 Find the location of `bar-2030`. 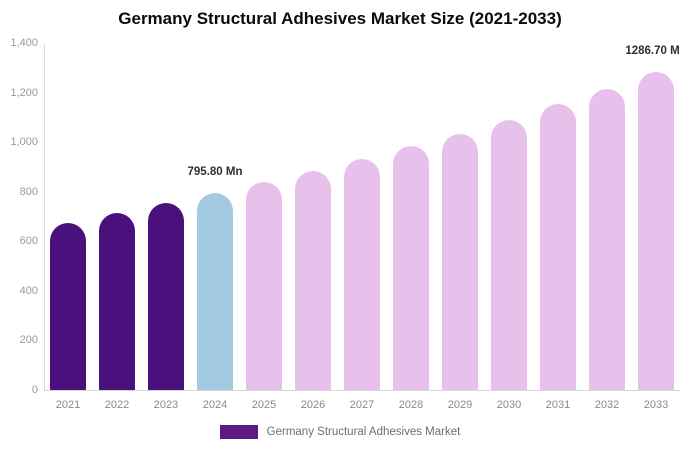

bar-2030 is located at coordinates (509, 254).